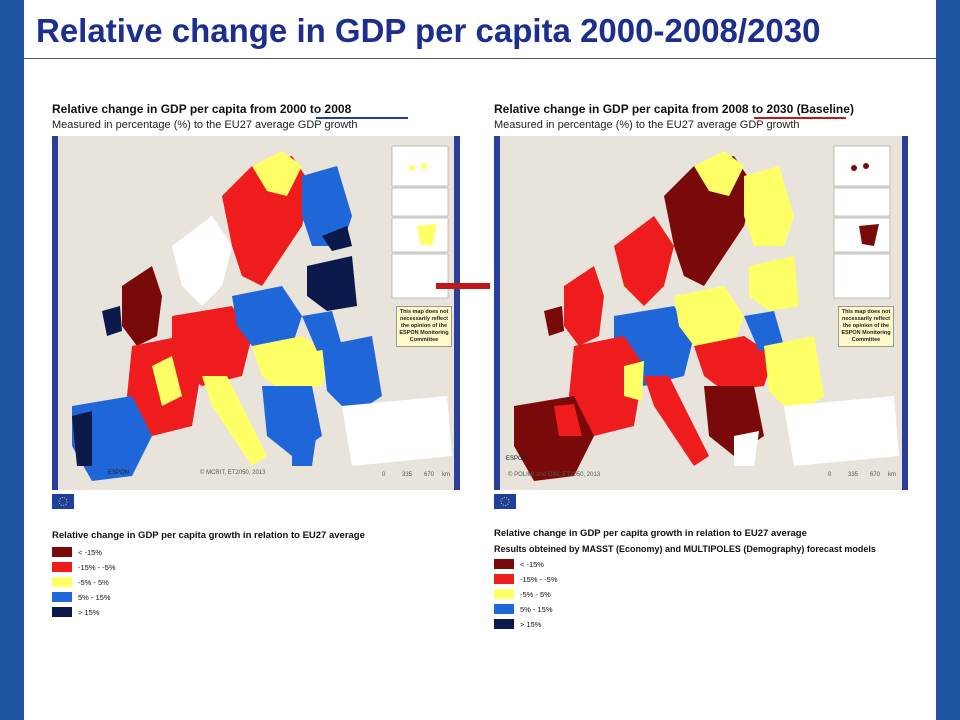  Describe the element at coordinates (315, 109) in the screenshot. I see `map-title-period: 2000 to 2008` at that location.